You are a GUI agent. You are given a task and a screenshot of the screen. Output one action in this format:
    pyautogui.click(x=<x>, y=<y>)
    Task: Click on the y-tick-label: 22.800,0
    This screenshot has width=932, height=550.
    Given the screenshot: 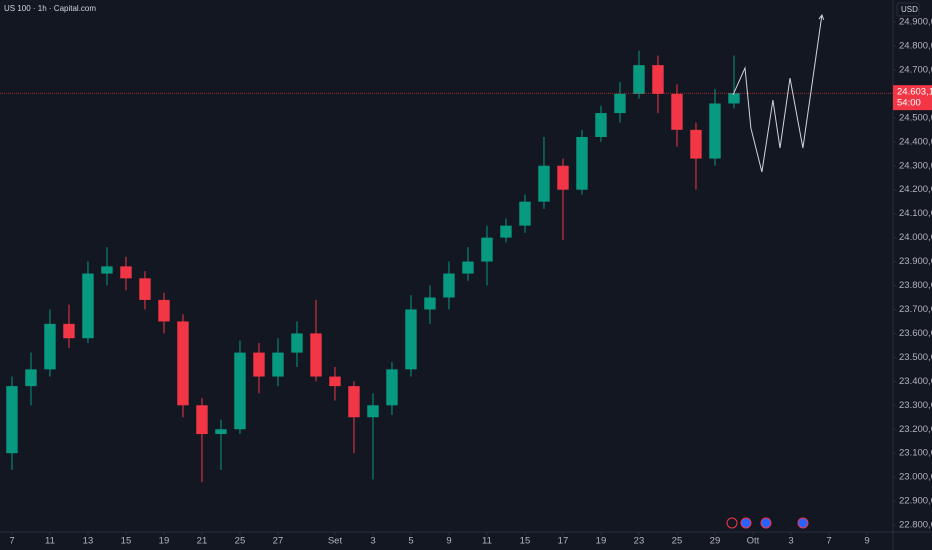 What is the action you would take?
    pyautogui.click(x=915, y=525)
    